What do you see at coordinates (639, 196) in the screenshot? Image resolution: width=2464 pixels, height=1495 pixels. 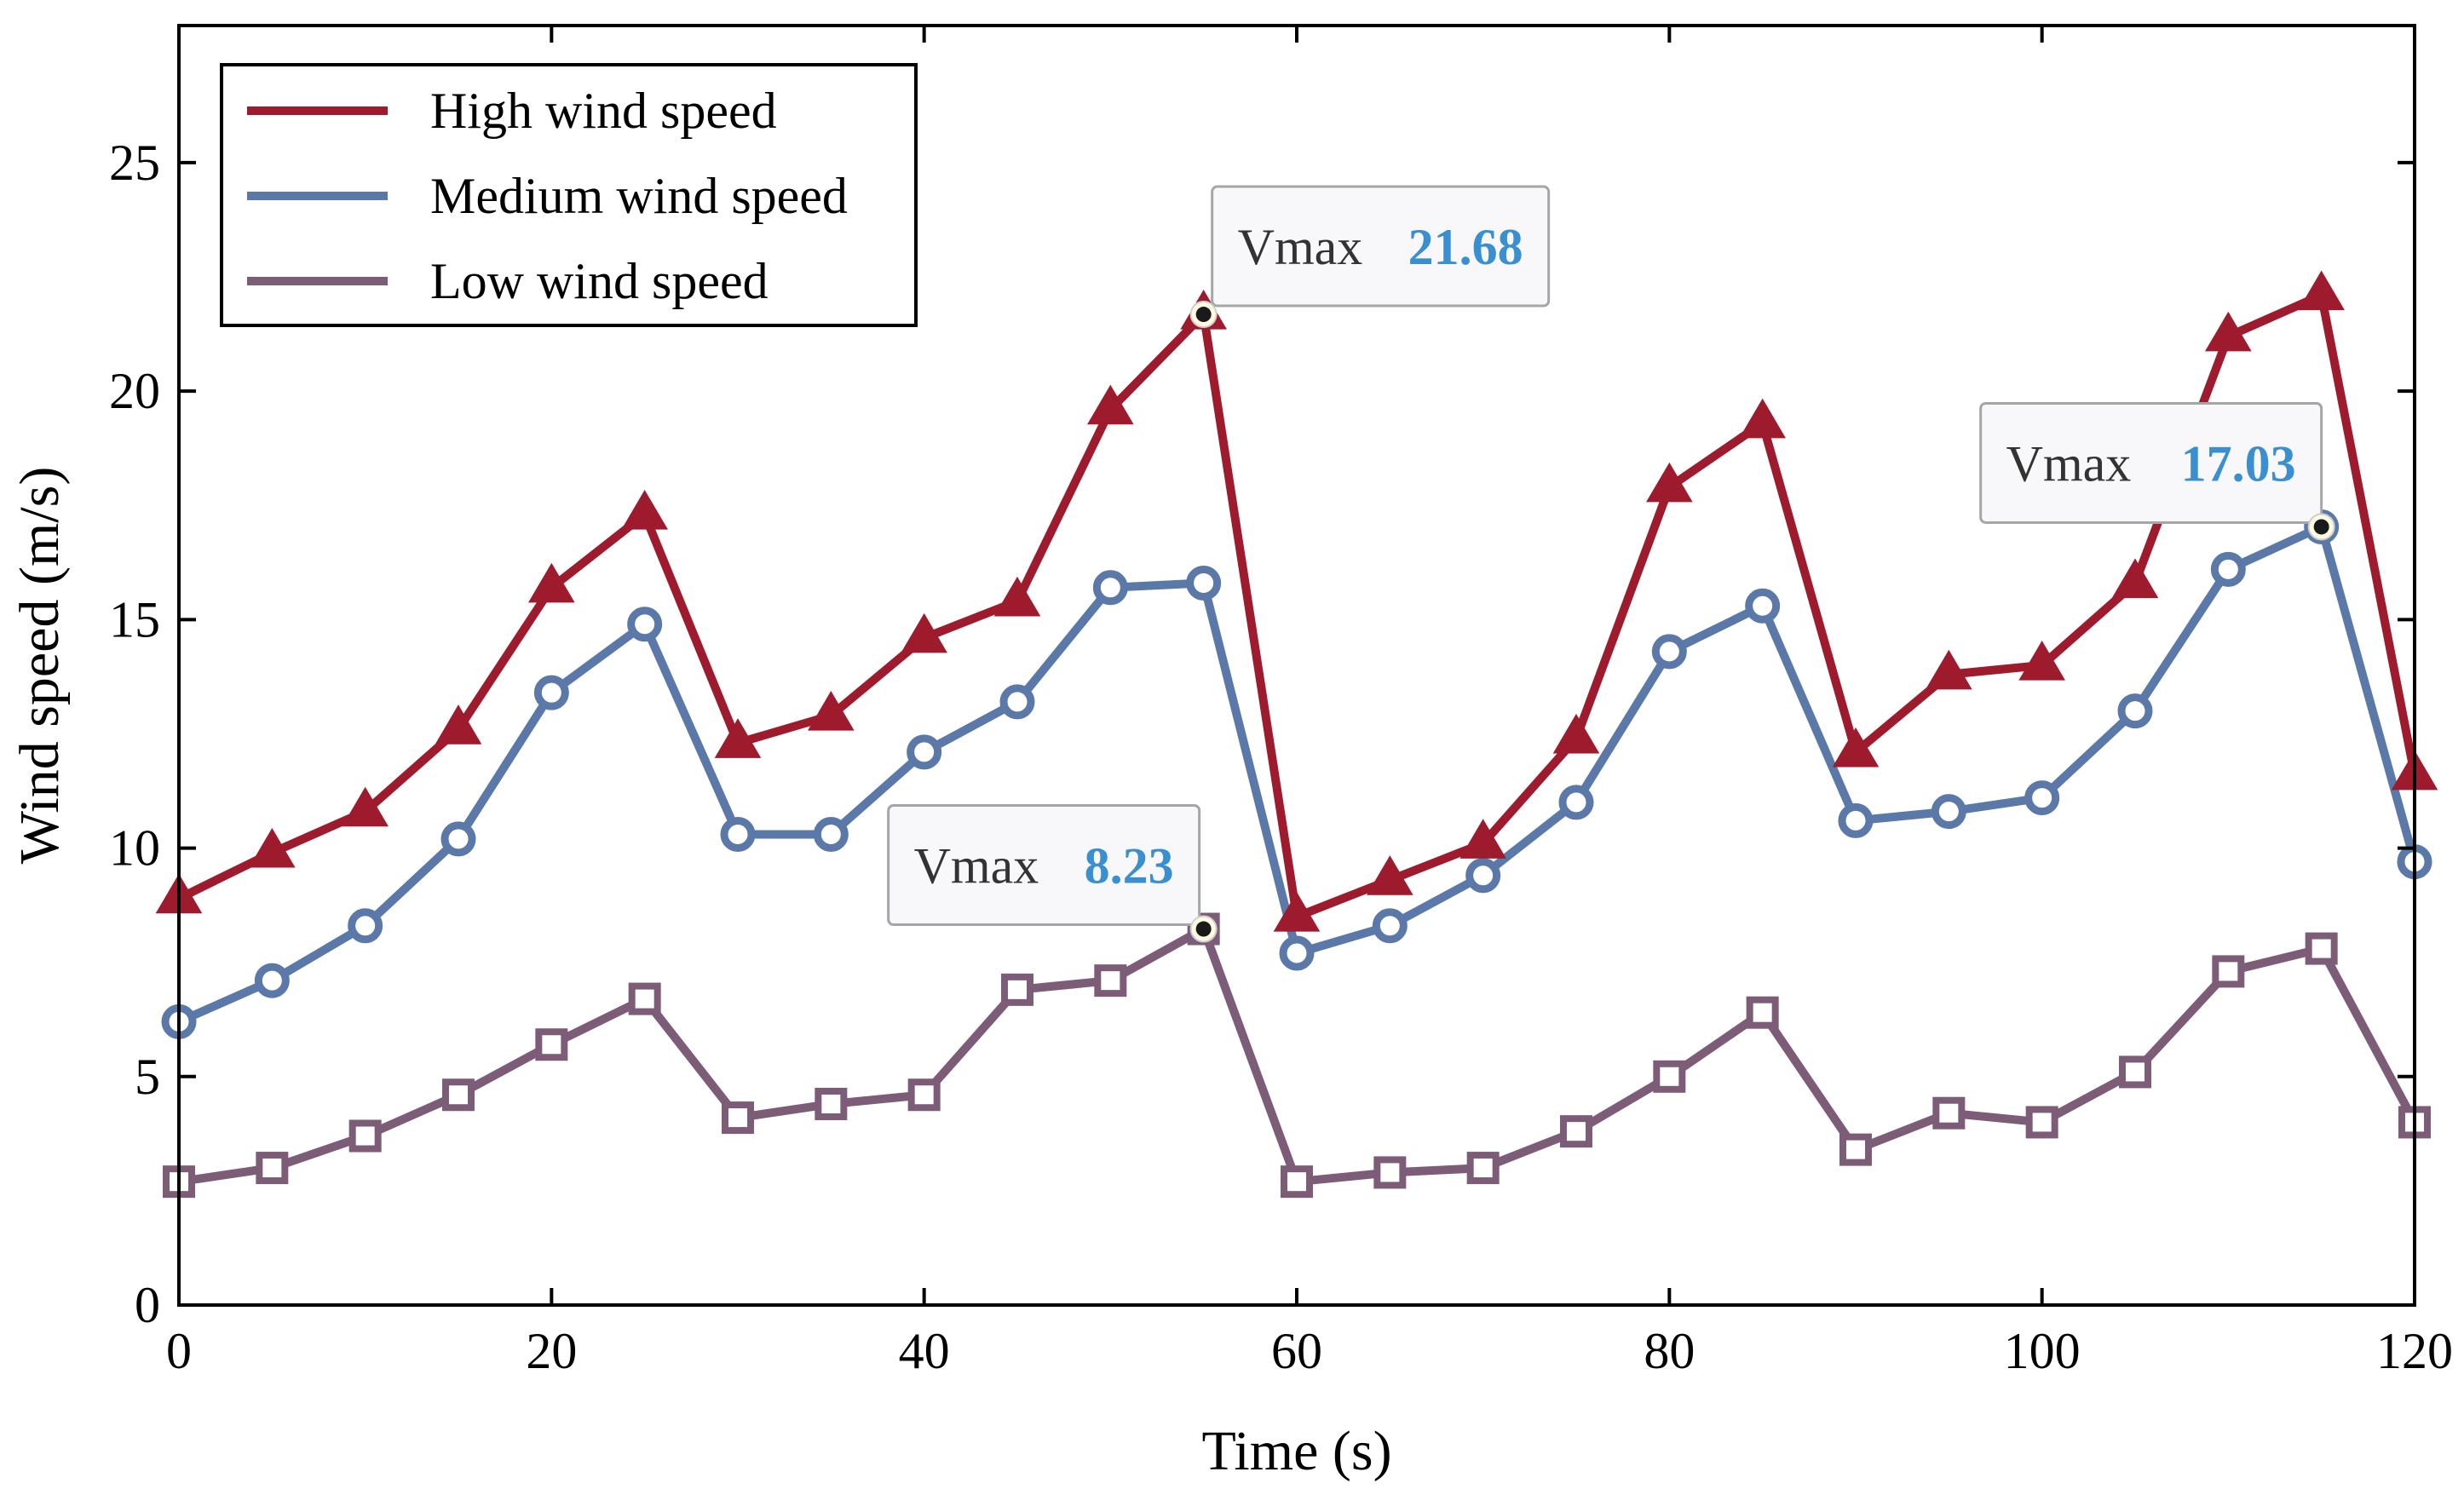 I see `legend-label: Medium wind speed` at bounding box center [639, 196].